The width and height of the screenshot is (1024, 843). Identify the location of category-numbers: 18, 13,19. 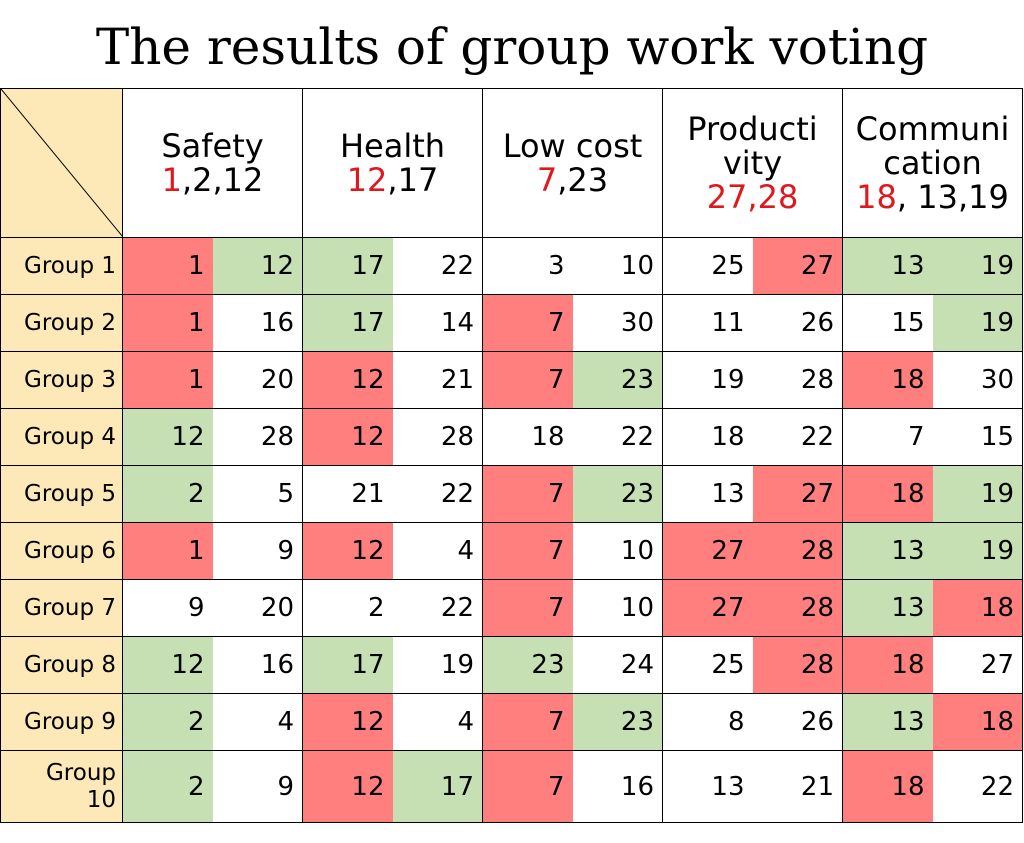
(932, 197).